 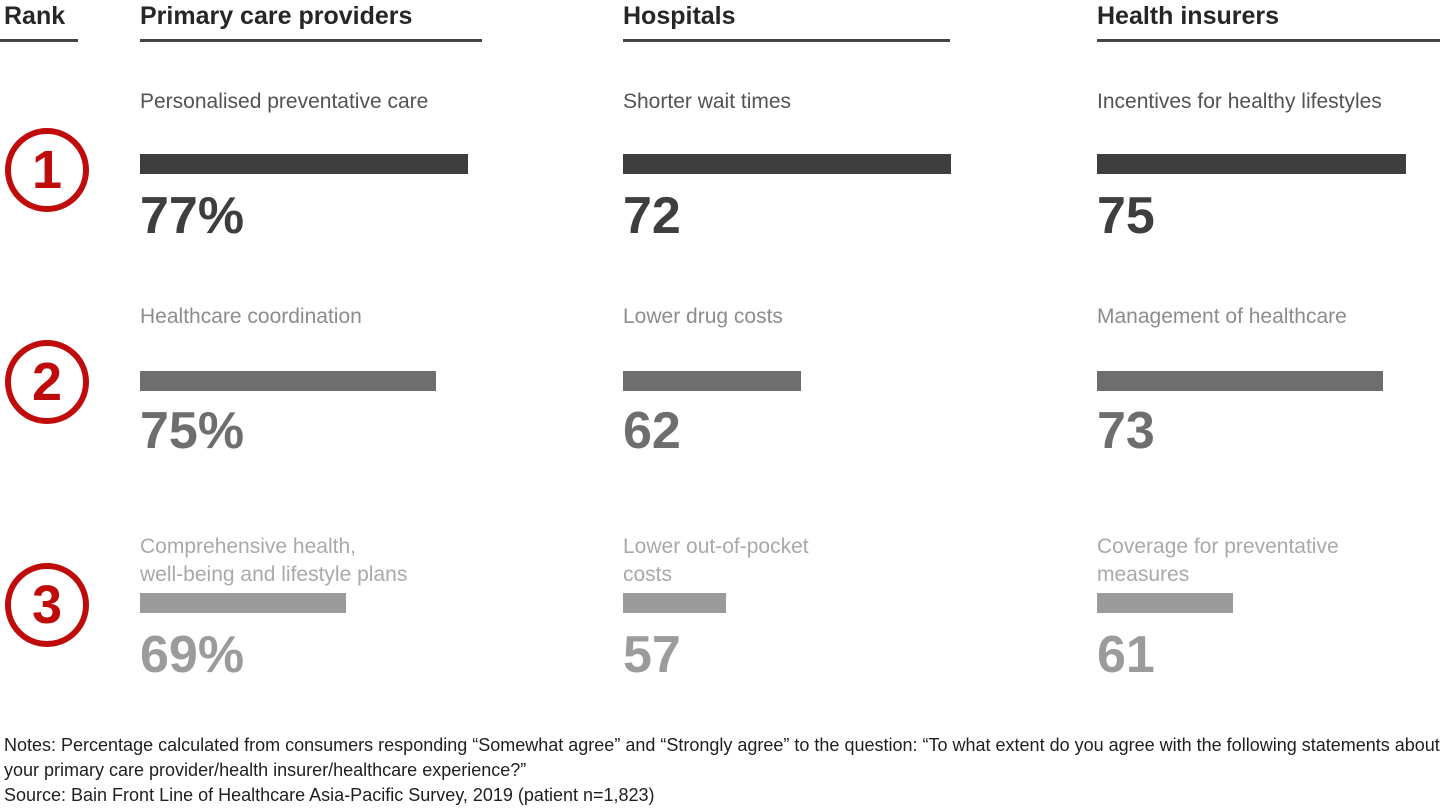 What do you see at coordinates (311, 40) in the screenshot?
I see `header-rule-primary-care` at bounding box center [311, 40].